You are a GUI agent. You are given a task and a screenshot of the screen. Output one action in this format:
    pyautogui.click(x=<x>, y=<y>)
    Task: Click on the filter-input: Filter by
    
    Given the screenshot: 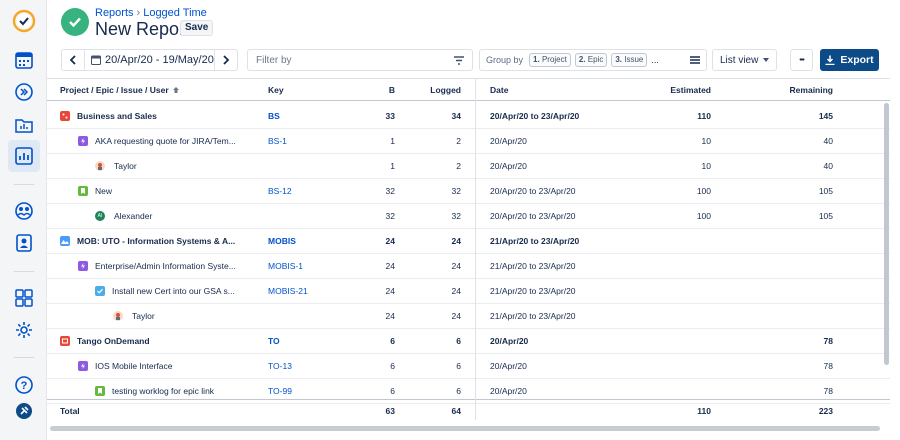 What is the action you would take?
    pyautogui.click(x=360, y=60)
    